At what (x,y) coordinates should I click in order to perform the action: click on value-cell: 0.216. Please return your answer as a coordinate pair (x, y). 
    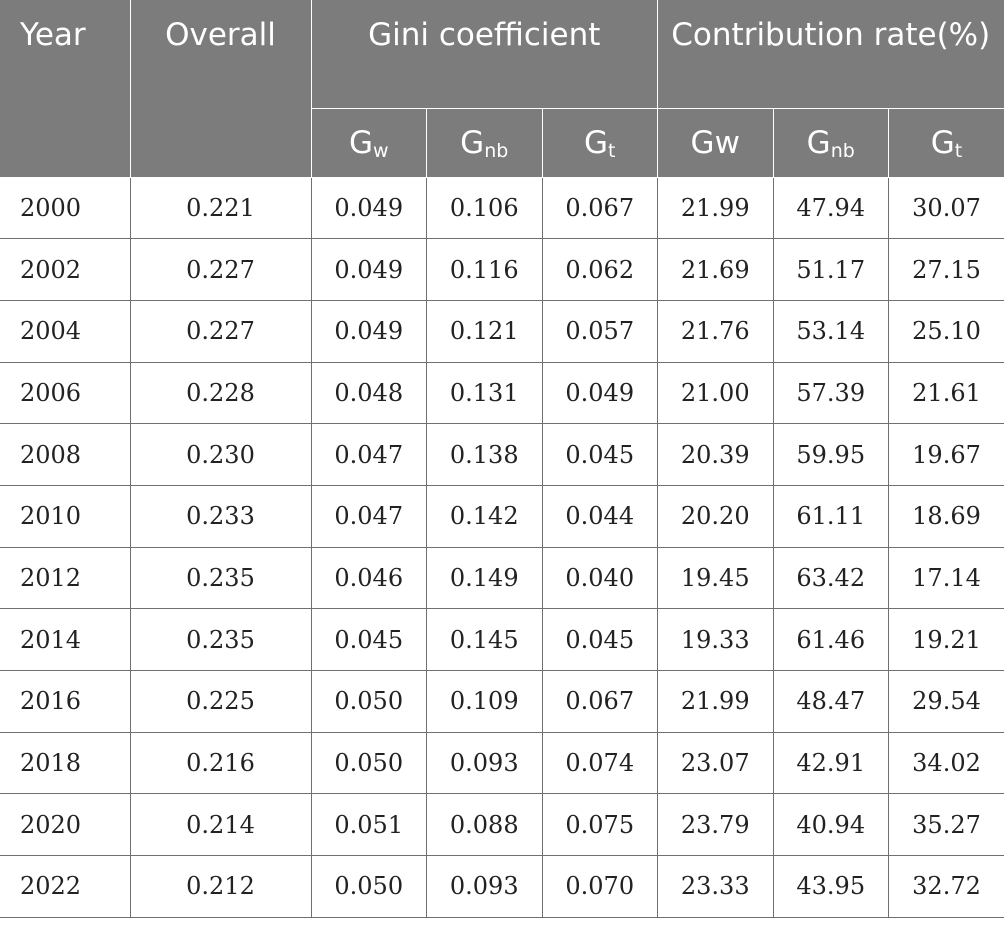
    Looking at the image, I should click on (220, 763).